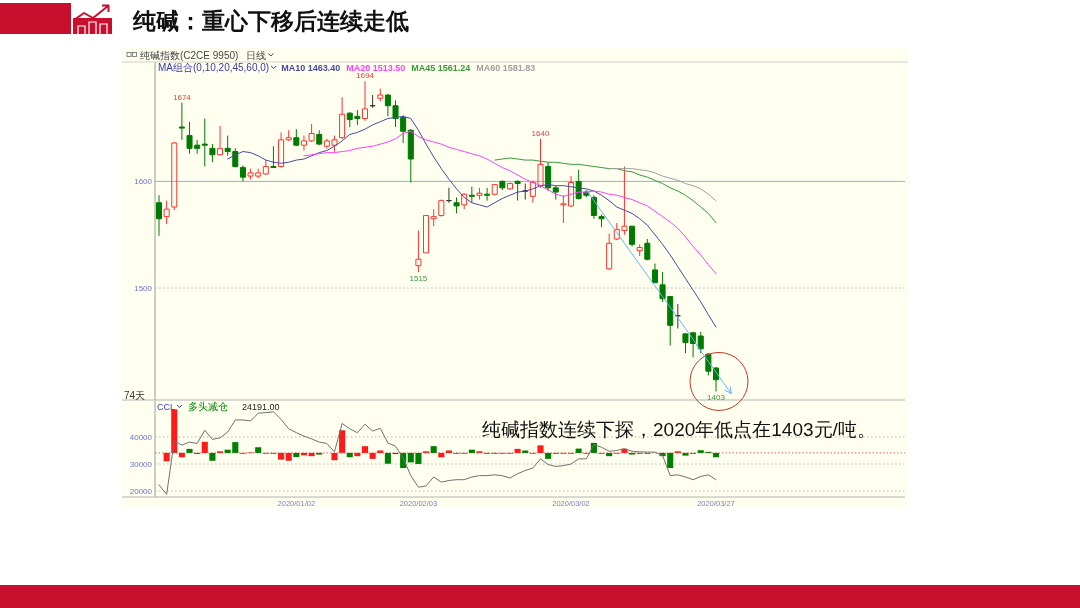 This screenshot has width=1080, height=608. What do you see at coordinates (418, 278) in the screenshot?
I see `annotation: 1515` at bounding box center [418, 278].